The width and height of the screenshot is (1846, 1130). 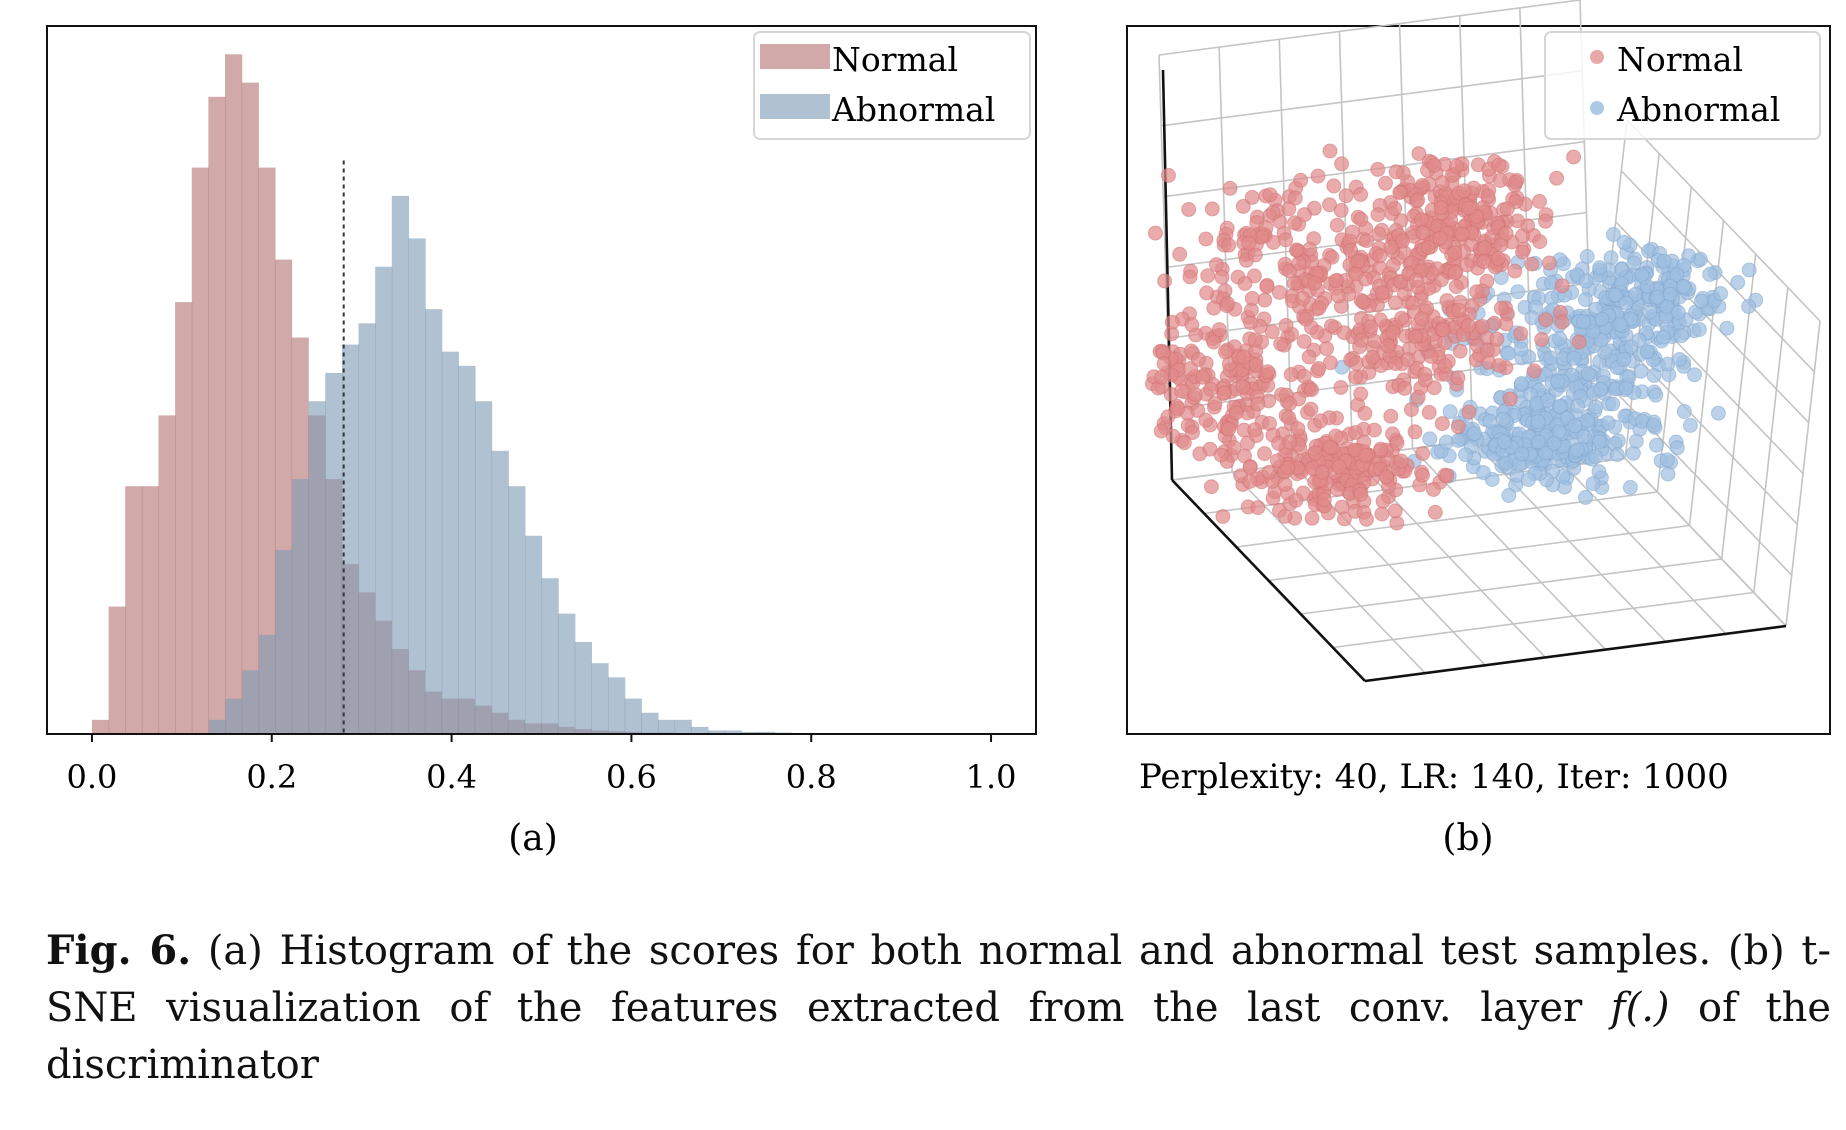 What do you see at coordinates (1640, 1008) in the screenshot?
I see `caption-math: f(.)` at bounding box center [1640, 1008].